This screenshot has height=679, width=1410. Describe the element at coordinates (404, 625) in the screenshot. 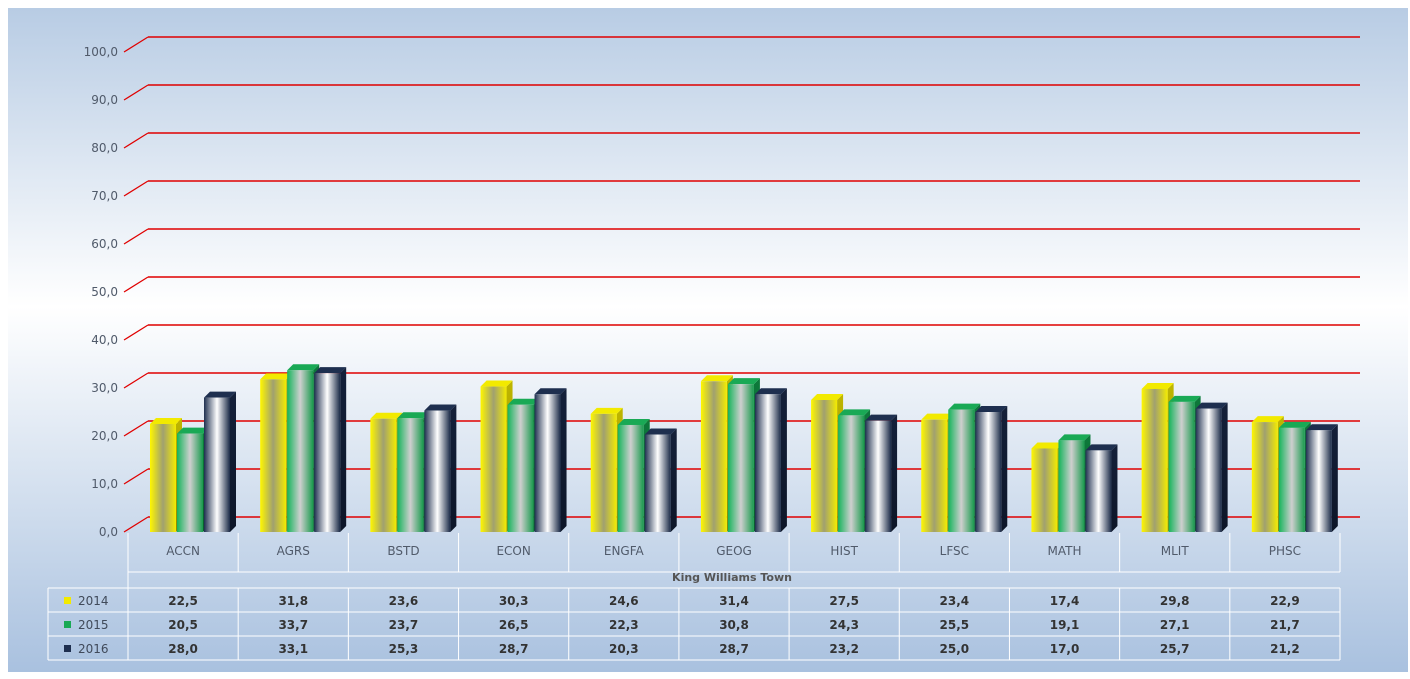

I see `table-cell: 23,7` at that location.